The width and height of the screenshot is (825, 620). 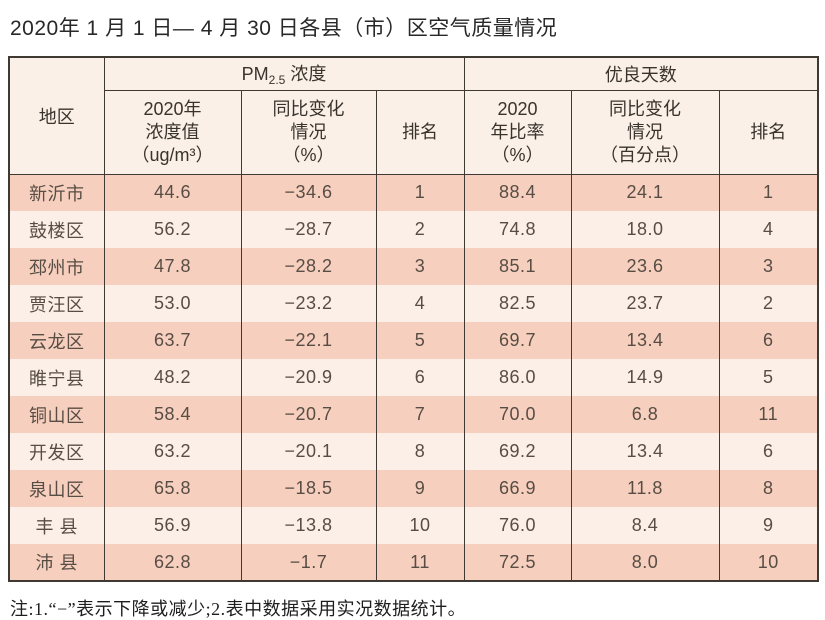 I want to click on cell-rate-rank: 3, so click(x=768, y=266).